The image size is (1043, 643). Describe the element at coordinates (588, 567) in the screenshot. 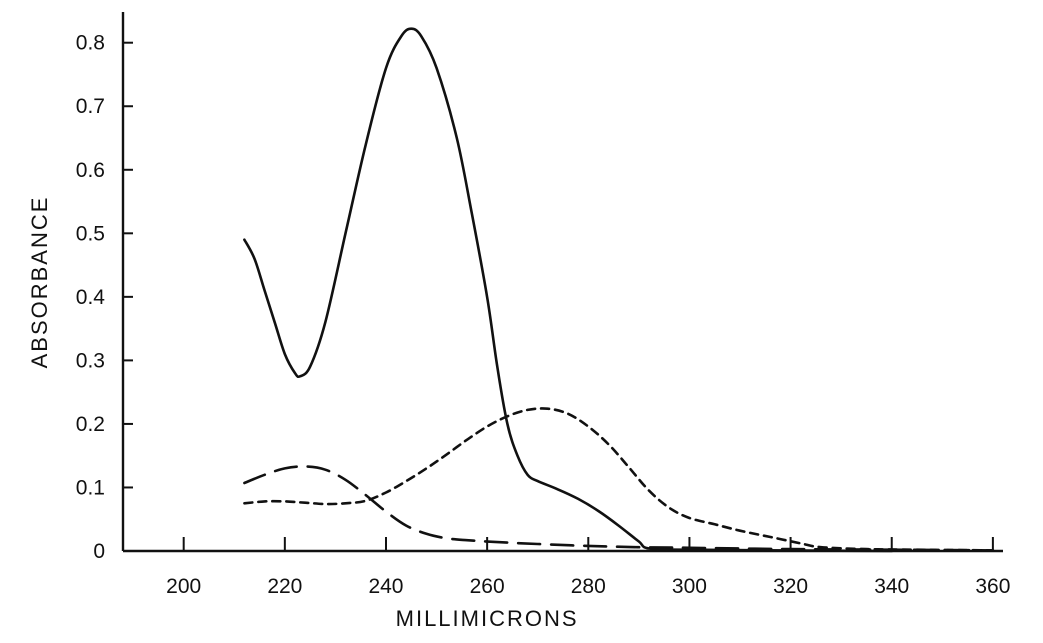

I see `x-ticks: 200 220 240 260 280 300 320 340 360` at that location.